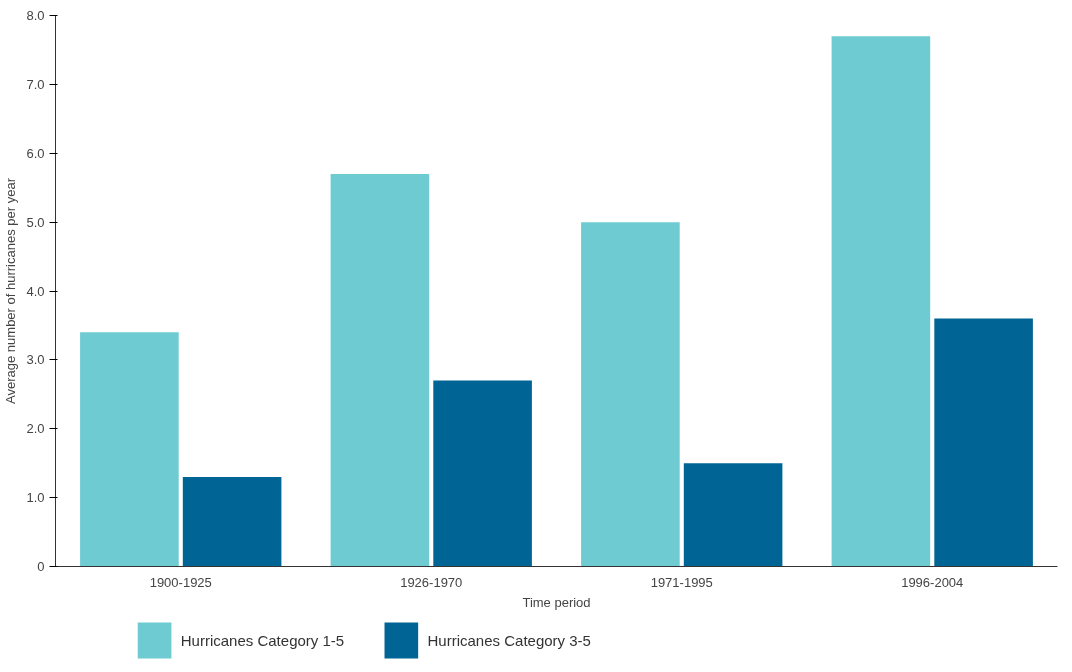 Image resolution: width=1072 pixels, height=672 pixels. I want to click on y-tick-label: 4.0, so click(35, 291).